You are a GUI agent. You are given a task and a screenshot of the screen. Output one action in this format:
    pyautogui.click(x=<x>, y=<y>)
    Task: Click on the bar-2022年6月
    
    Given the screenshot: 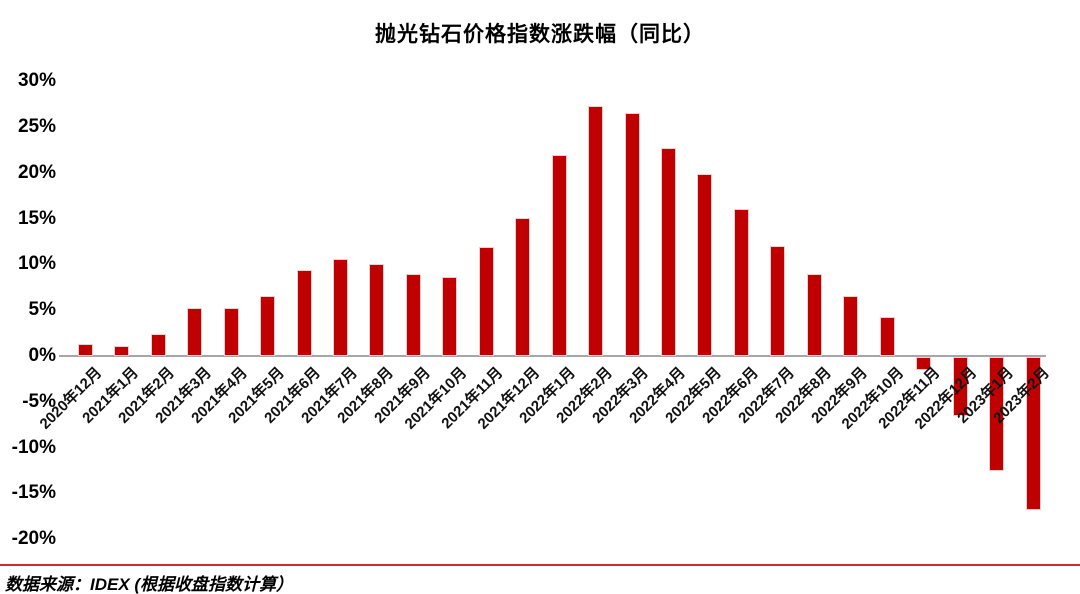 What is the action you would take?
    pyautogui.click(x=741, y=282)
    